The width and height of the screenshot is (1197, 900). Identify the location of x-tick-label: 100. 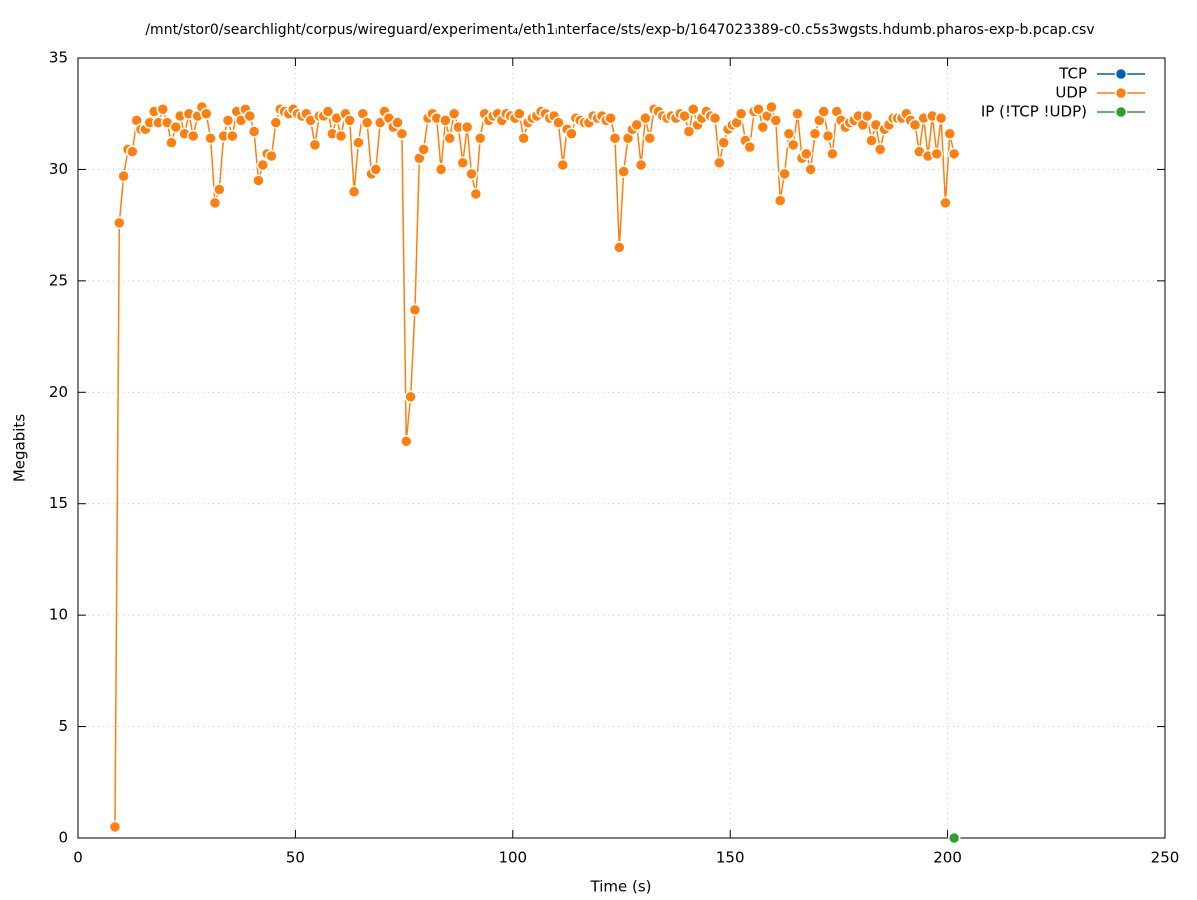
(512, 858).